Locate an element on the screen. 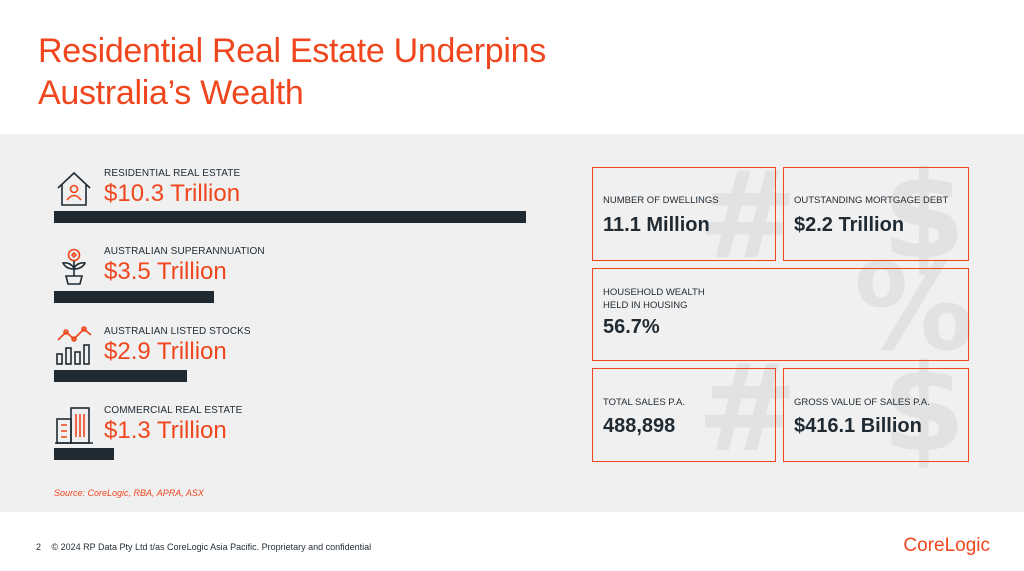  stat-number-of-dwellings: NUMBER OF DWELLINGS 11.1 Million is located at coordinates (684, 214).